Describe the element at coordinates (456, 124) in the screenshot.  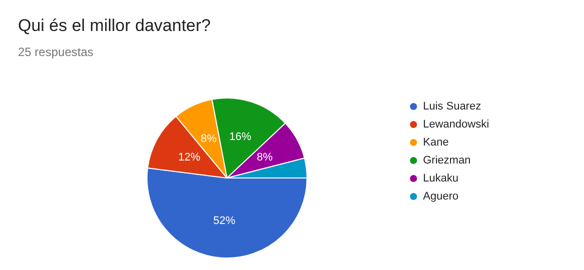
I see `legend-label: Lewandowski` at that location.